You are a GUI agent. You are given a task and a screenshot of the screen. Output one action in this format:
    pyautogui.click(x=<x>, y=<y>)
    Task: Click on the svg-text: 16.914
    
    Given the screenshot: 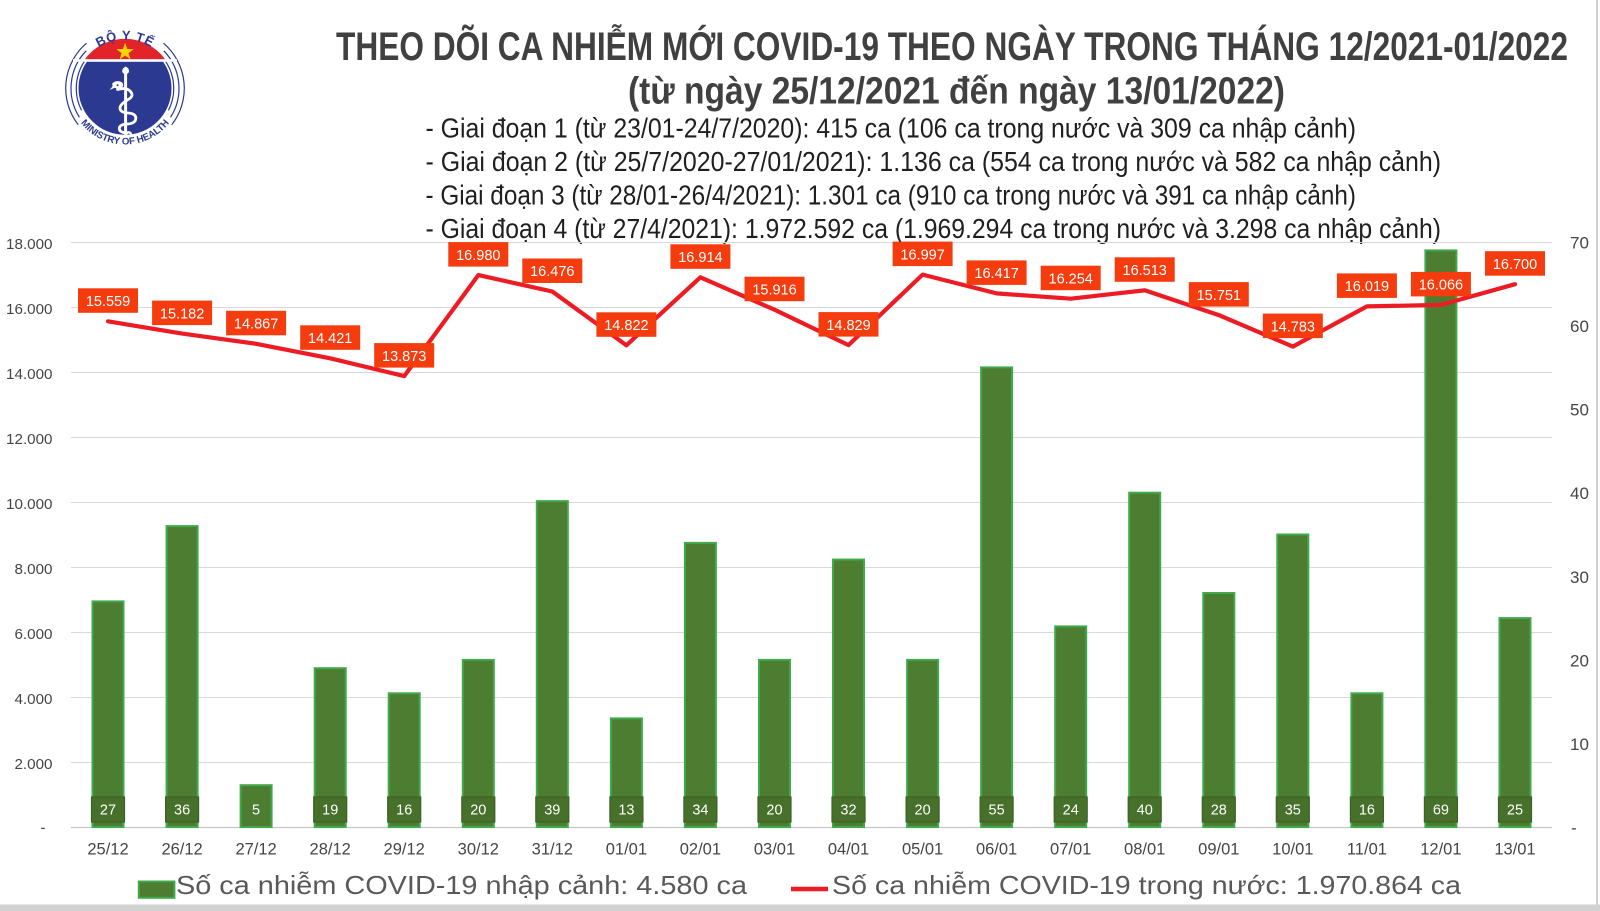 What is the action you would take?
    pyautogui.click(x=700, y=258)
    